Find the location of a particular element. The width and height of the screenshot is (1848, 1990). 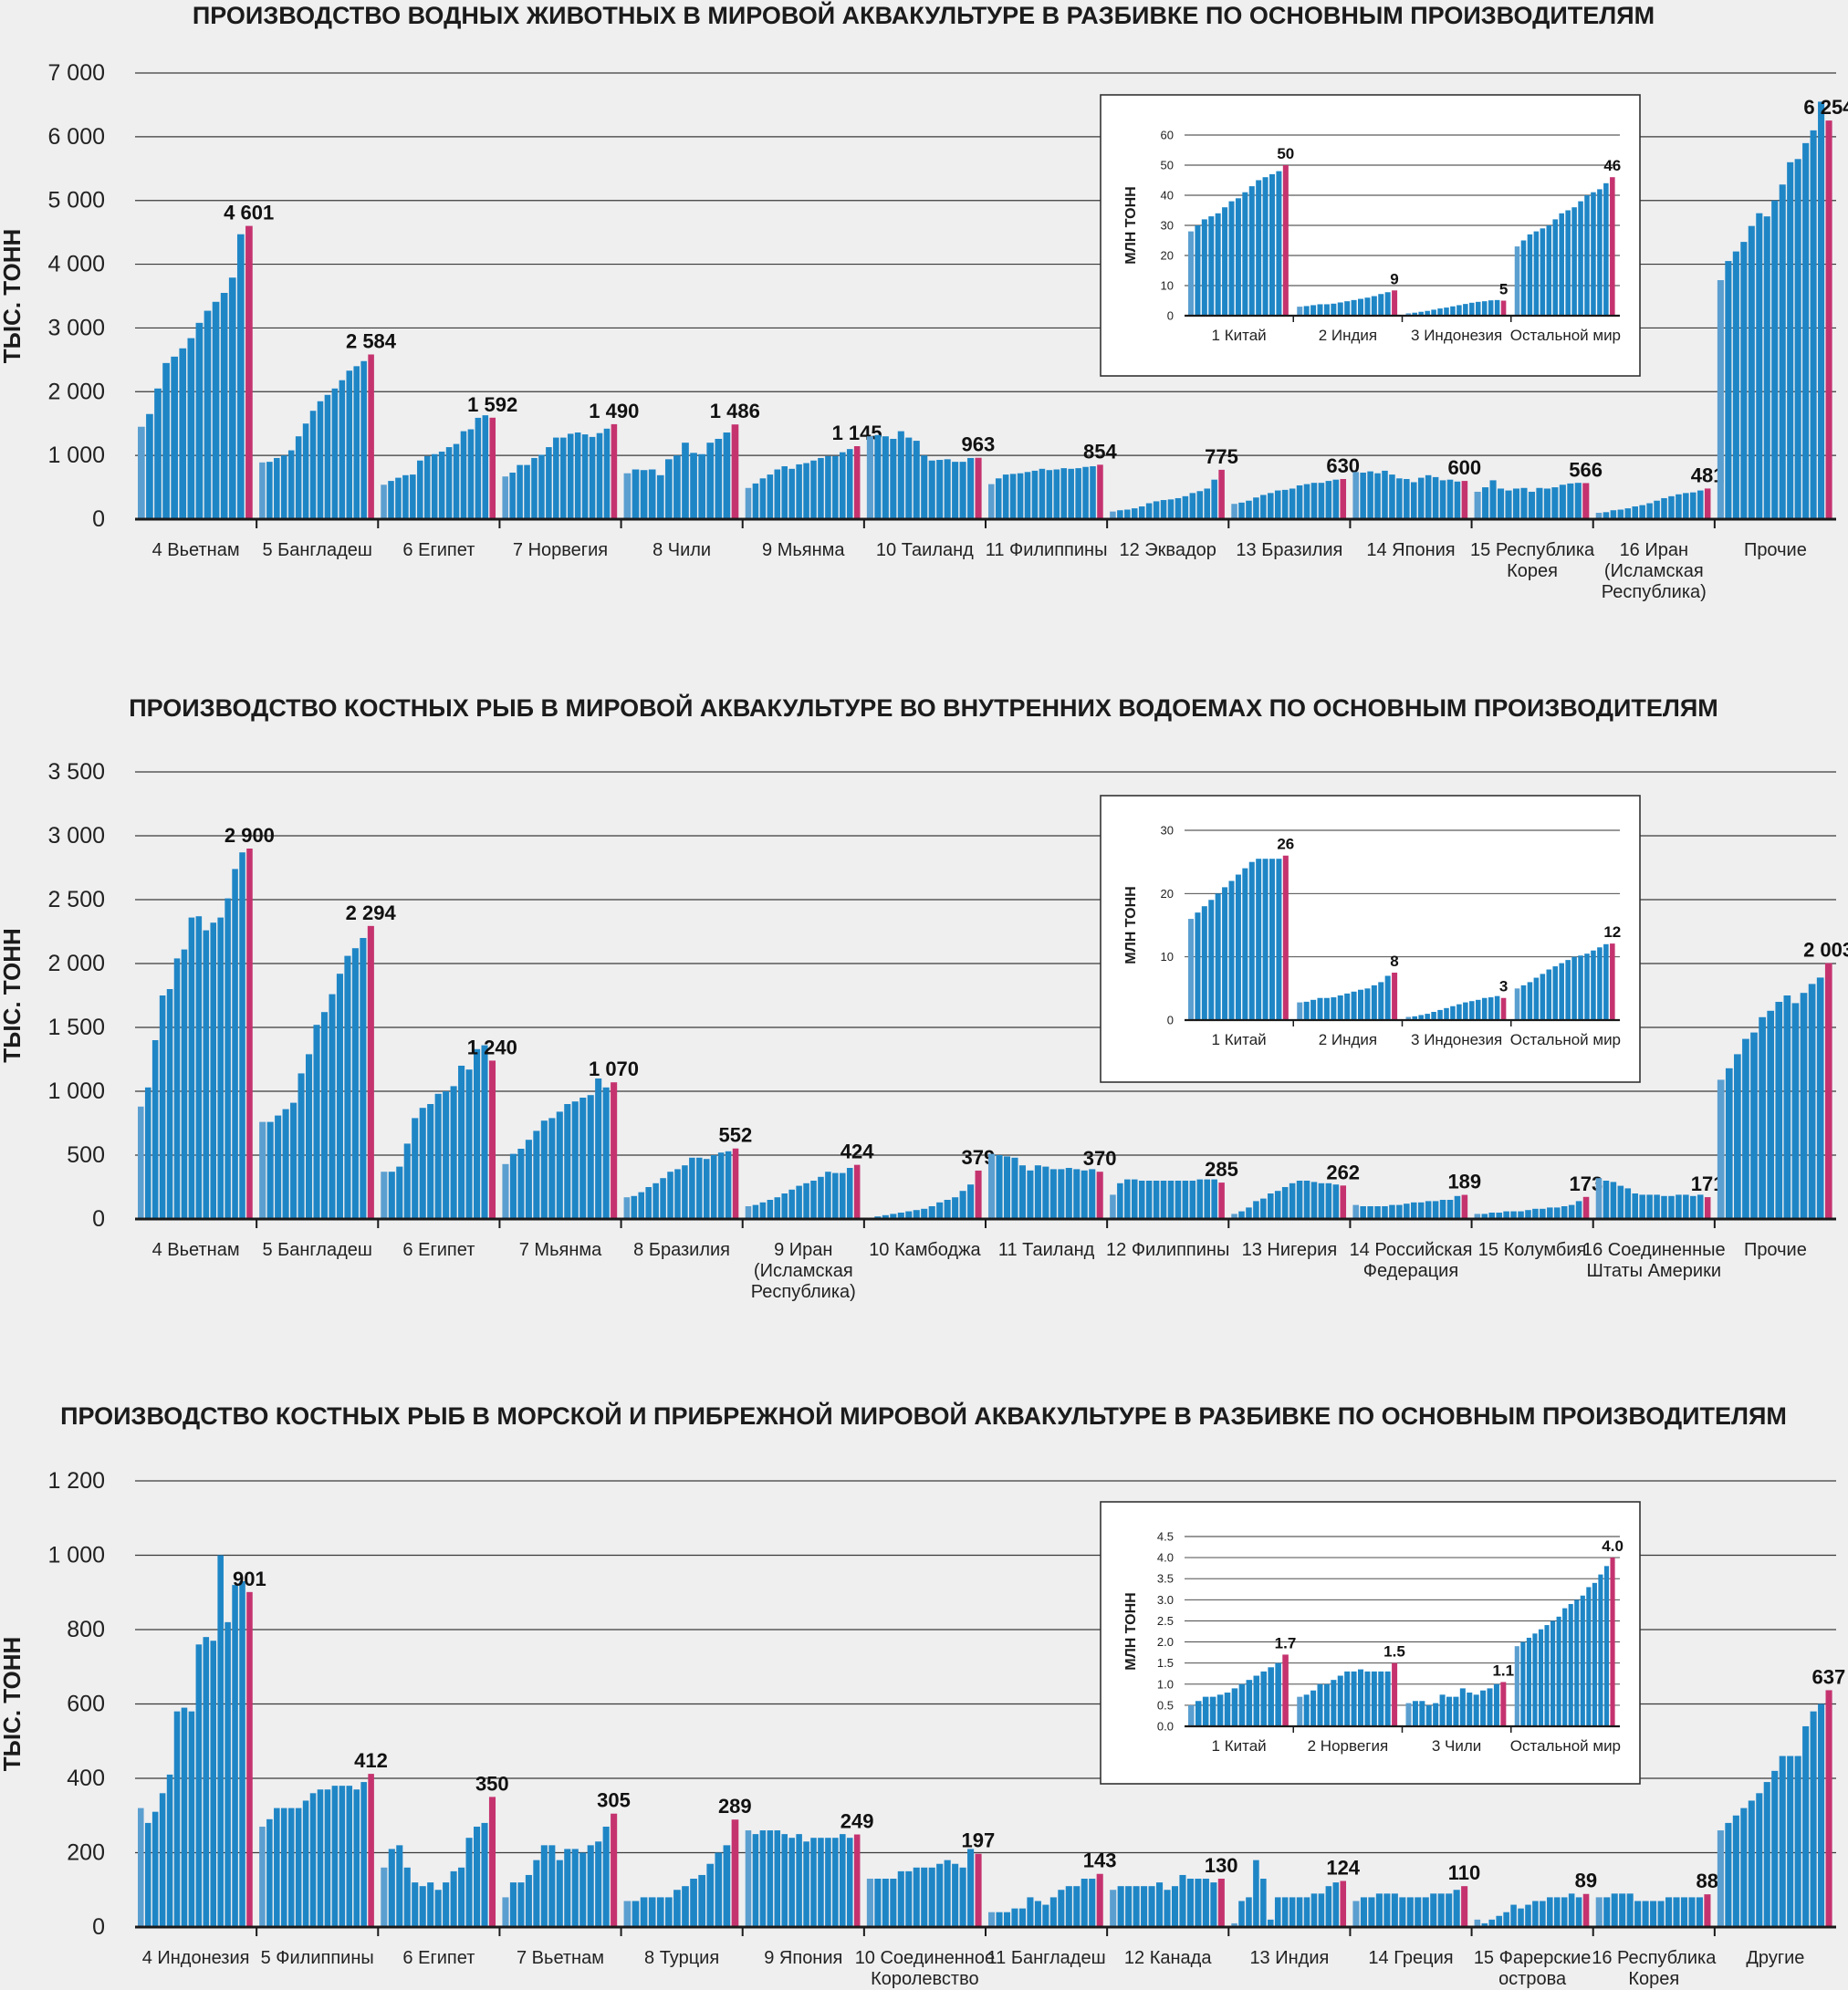

main-category-label-line: Корея is located at coordinates (1653, 1979).